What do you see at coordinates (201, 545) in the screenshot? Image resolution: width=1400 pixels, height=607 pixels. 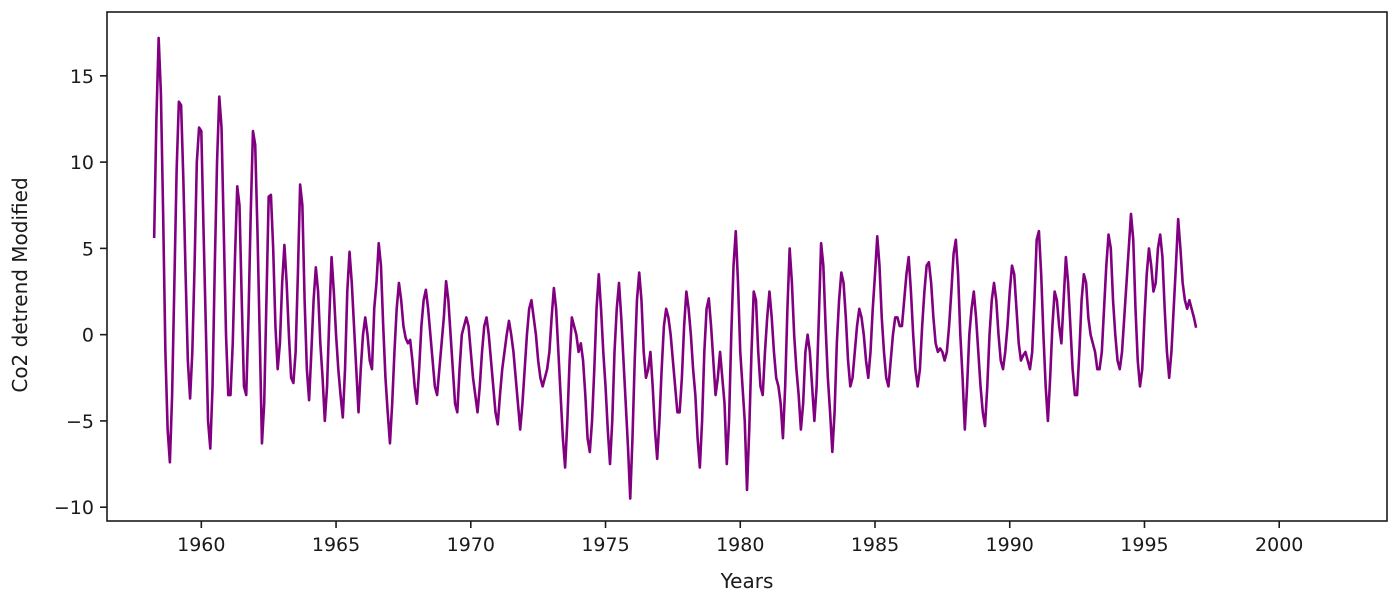 I see `x-tick-label: 1960` at bounding box center [201, 545].